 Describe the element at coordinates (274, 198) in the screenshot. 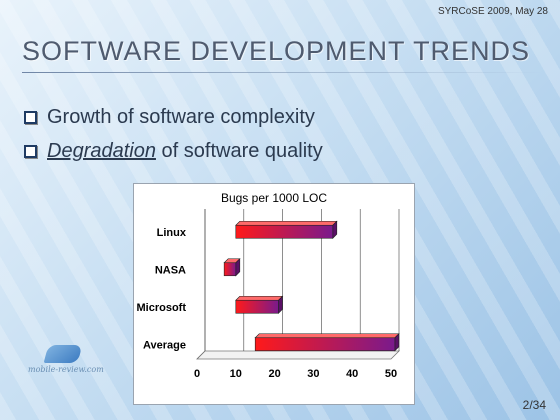

I see `chart-title: Bugs per 1000 LOC` at that location.